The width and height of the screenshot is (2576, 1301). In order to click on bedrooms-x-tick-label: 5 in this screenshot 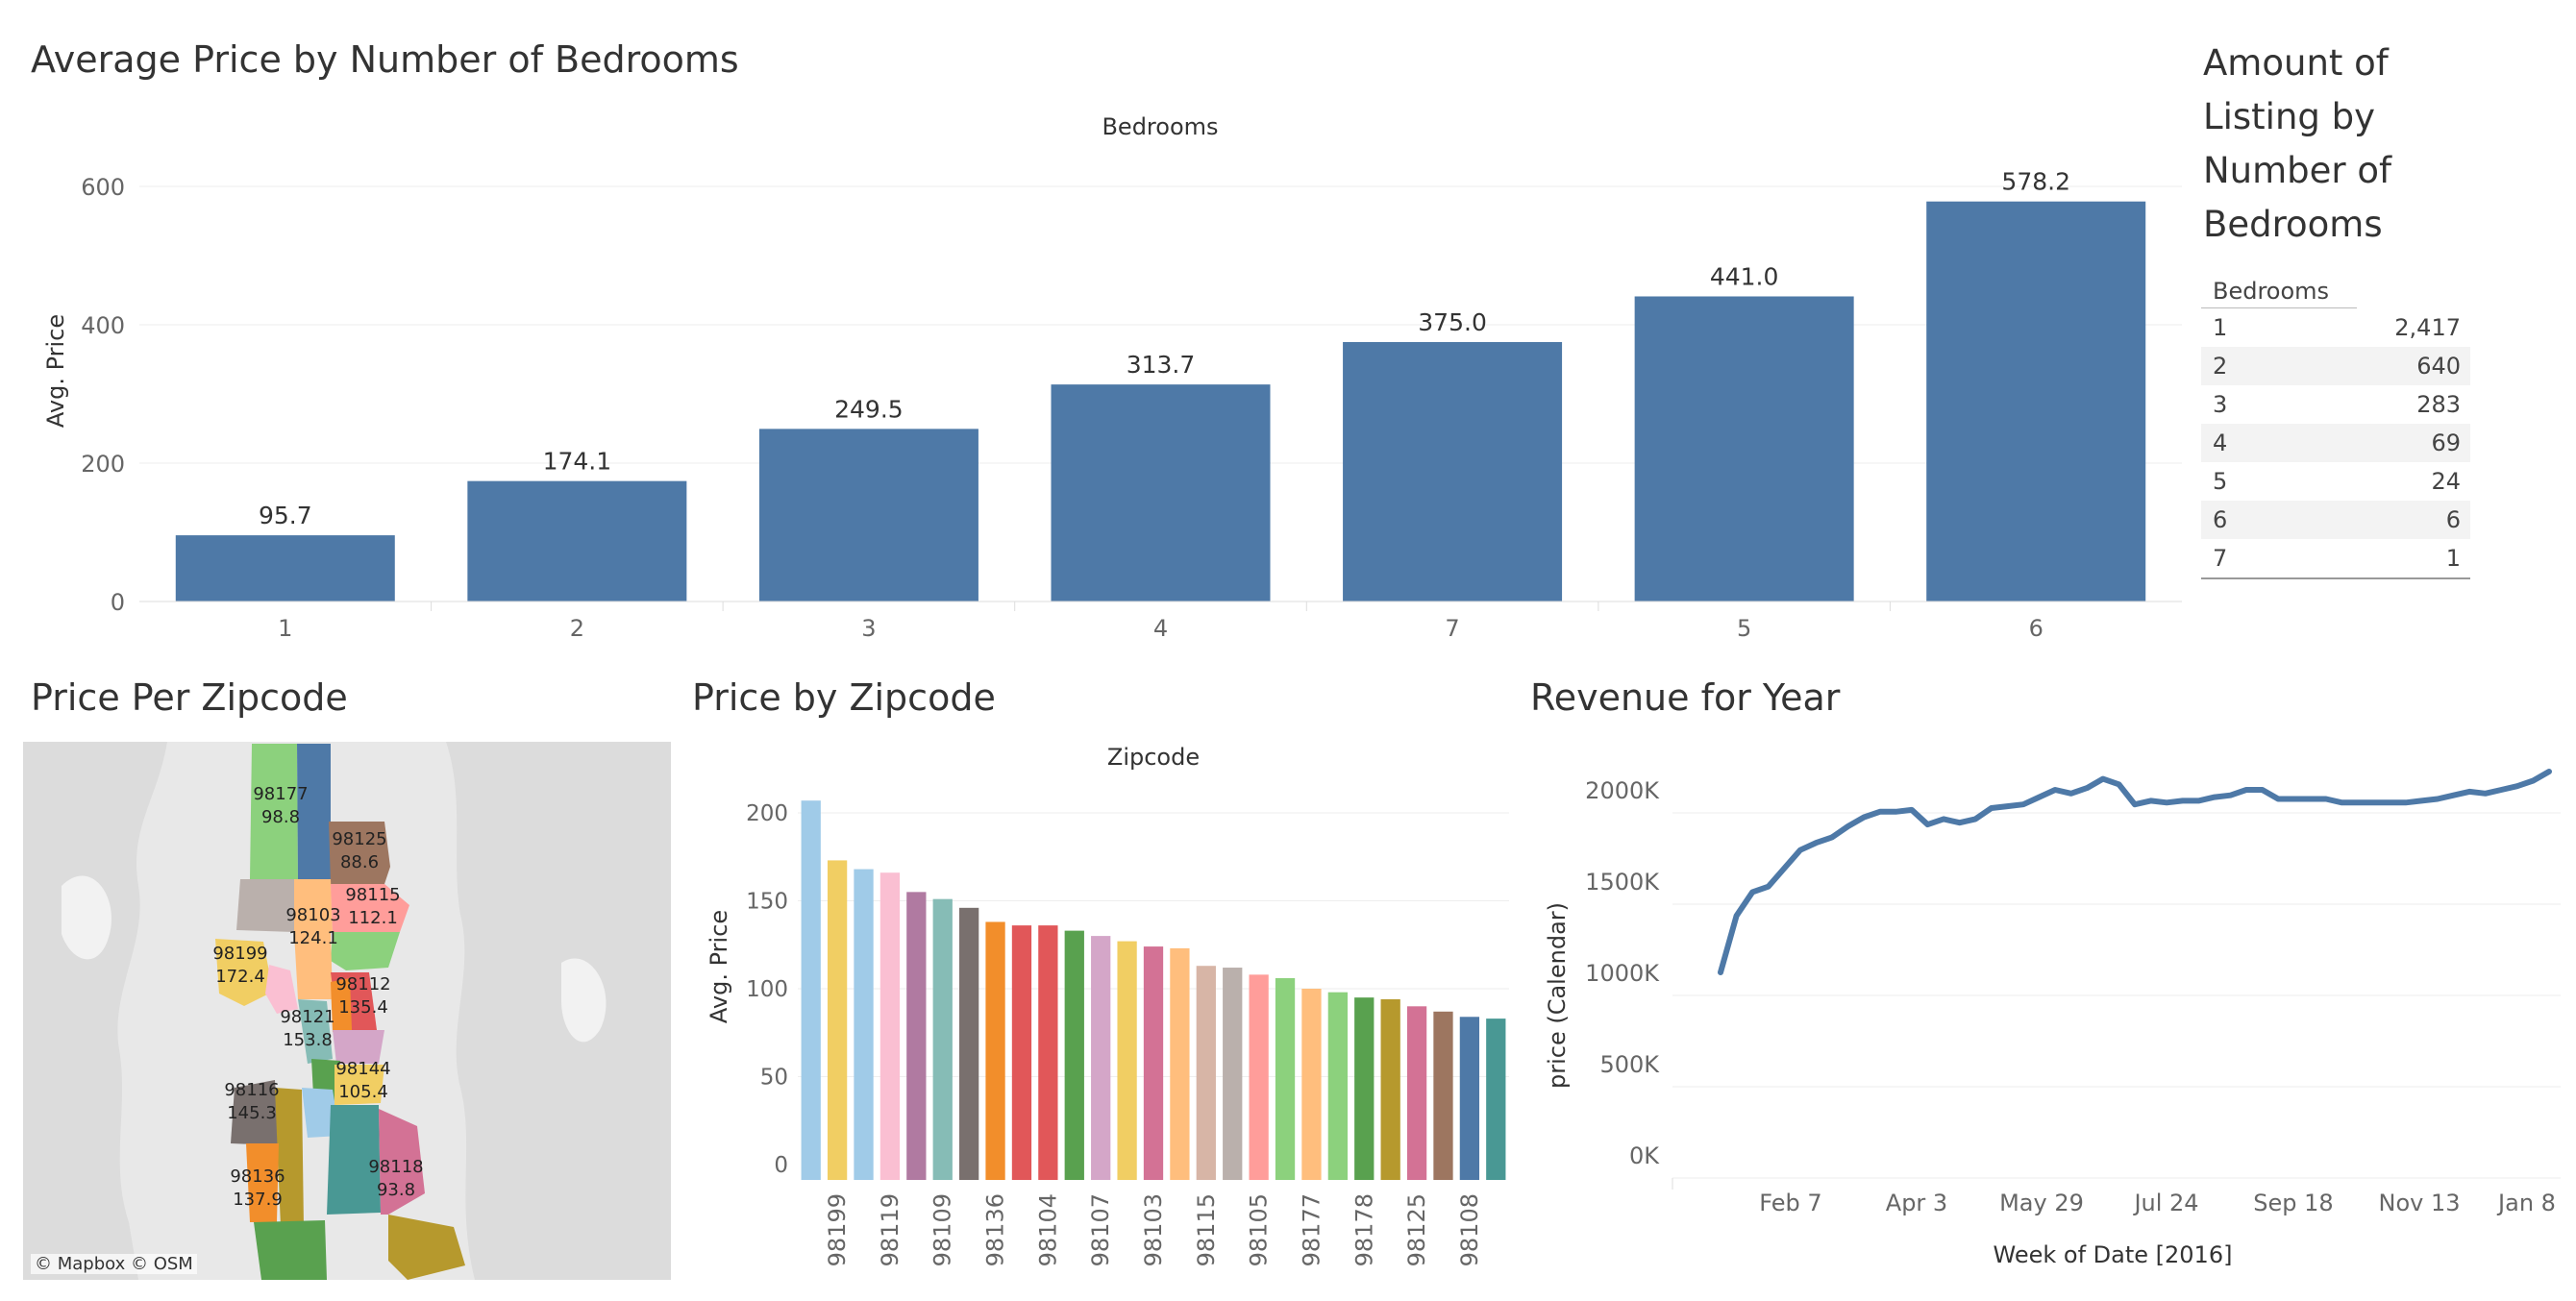, I will do `click(1744, 628)`.